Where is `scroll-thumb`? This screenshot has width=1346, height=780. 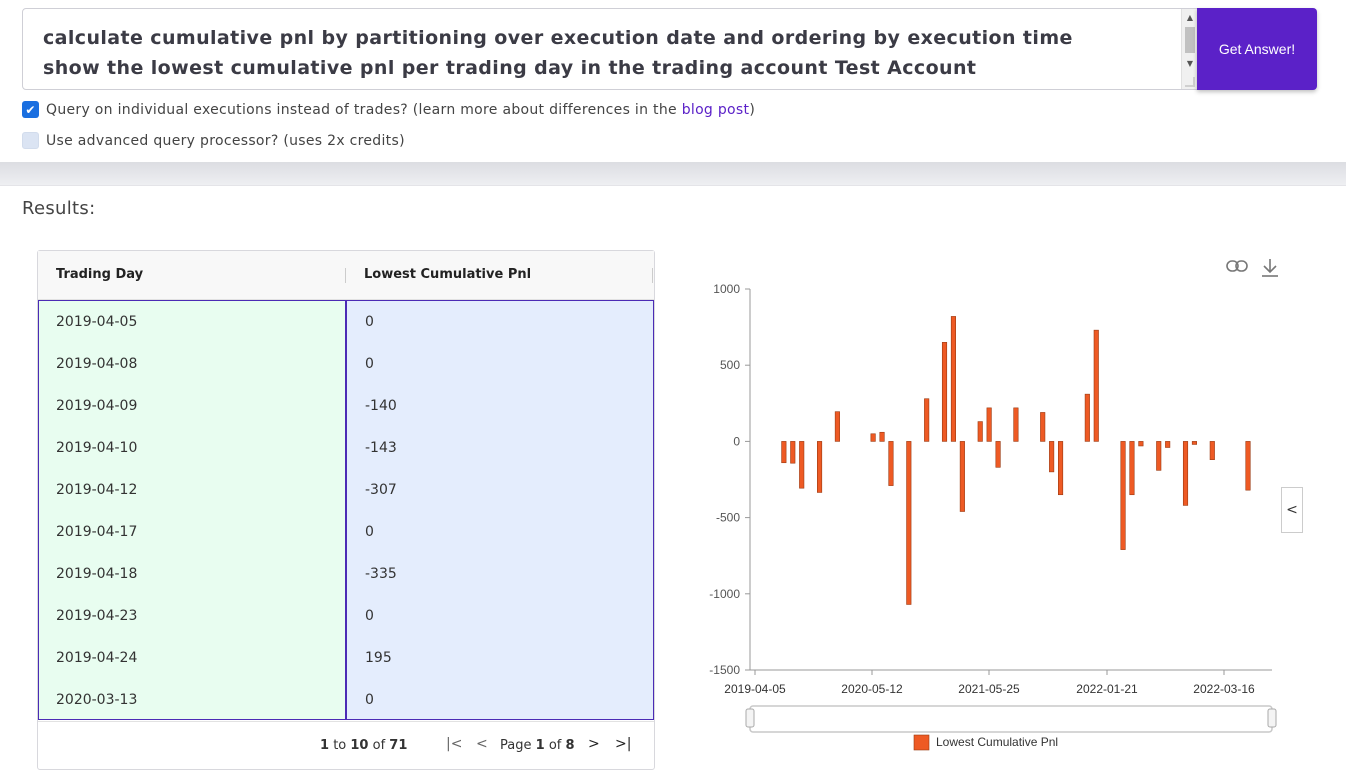
scroll-thumb is located at coordinates (1190, 40).